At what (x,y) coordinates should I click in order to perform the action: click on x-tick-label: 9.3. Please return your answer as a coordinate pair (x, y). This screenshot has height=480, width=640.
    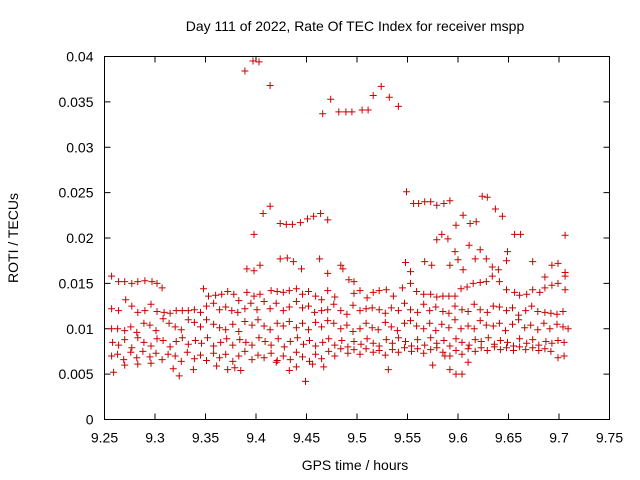
    Looking at the image, I should click on (155, 438).